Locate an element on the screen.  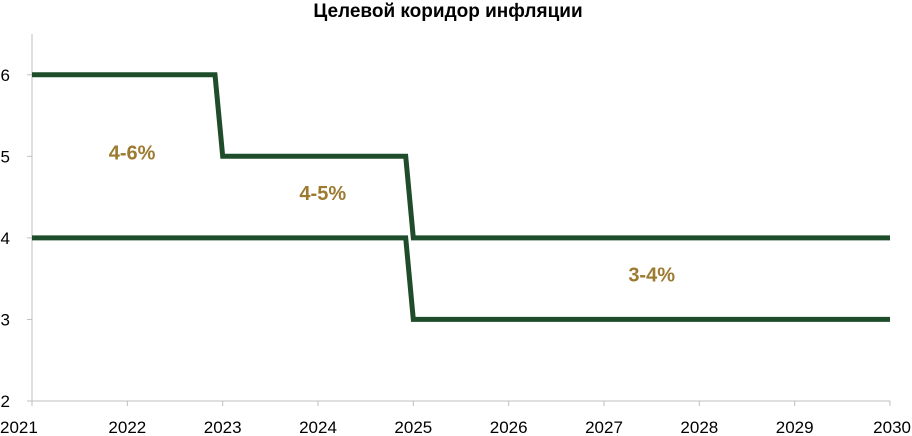
x-tick-label: 2026 is located at coordinates (509, 427).